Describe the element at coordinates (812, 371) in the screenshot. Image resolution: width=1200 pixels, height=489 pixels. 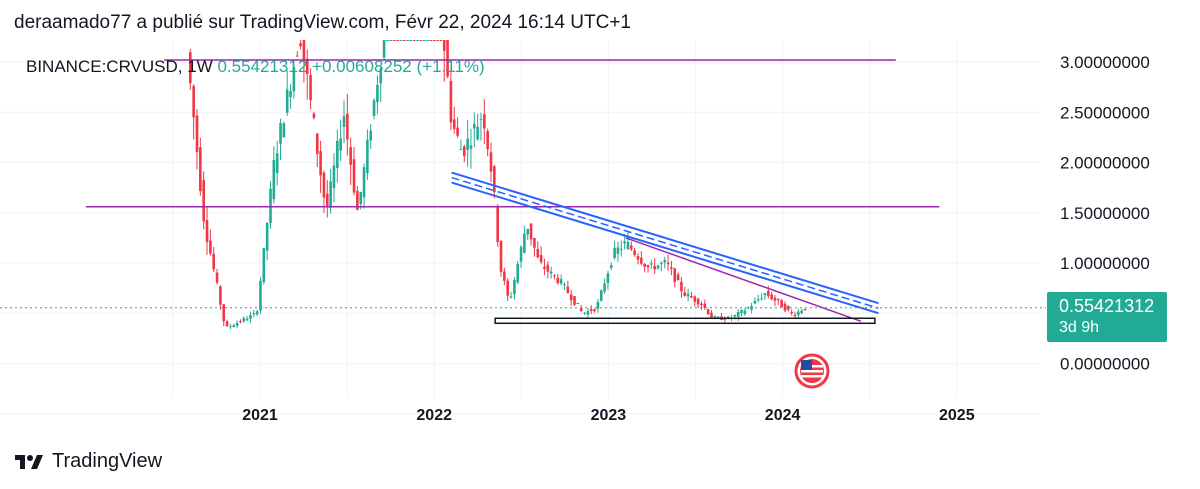
I see `us-flag-icon` at that location.